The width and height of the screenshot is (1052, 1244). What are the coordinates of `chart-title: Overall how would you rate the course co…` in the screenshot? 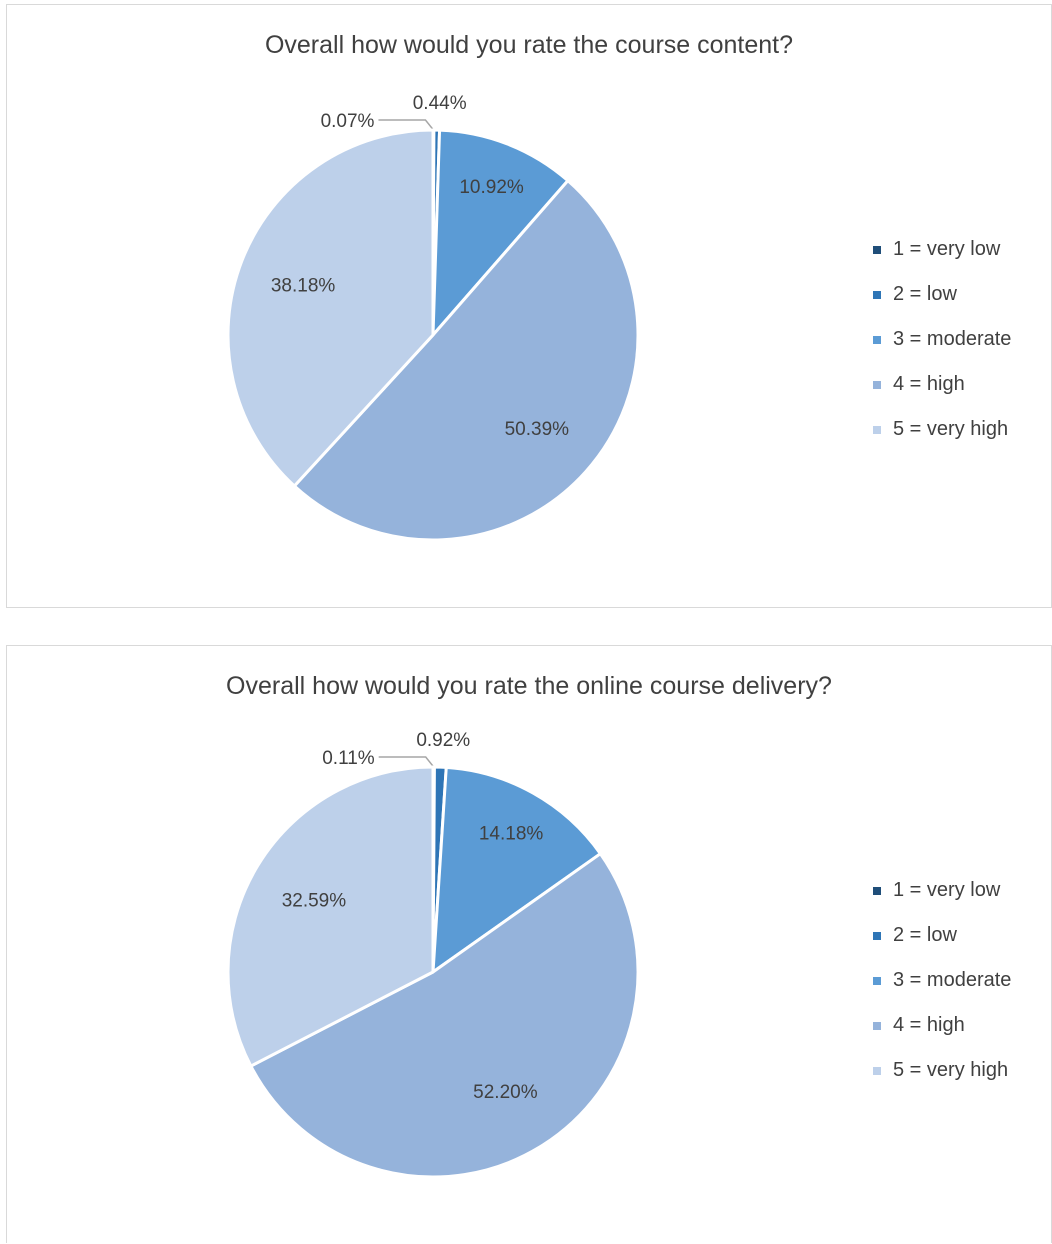 It's located at (529, 45).